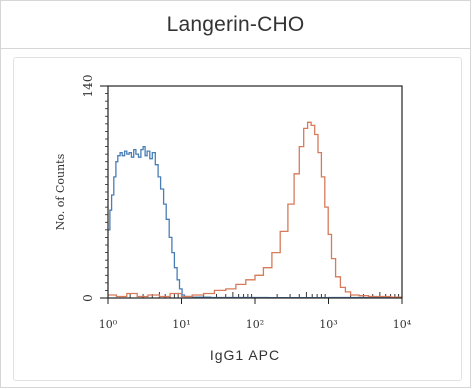 Image resolution: width=473 pixels, height=389 pixels. Describe the element at coordinates (88, 86) in the screenshot. I see `y-tick-label: 140` at that location.